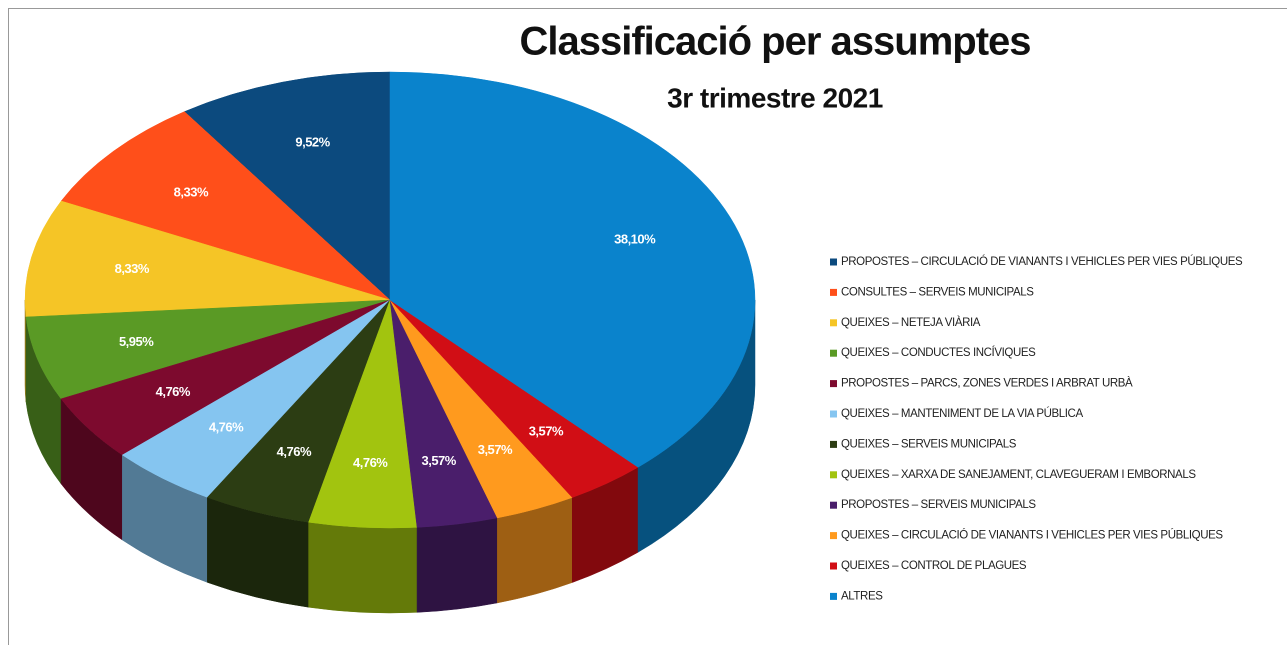 This screenshot has width=1287, height=650. I want to click on legend-label: QUEIXES – NETEJA VIÀRIA, so click(911, 322).